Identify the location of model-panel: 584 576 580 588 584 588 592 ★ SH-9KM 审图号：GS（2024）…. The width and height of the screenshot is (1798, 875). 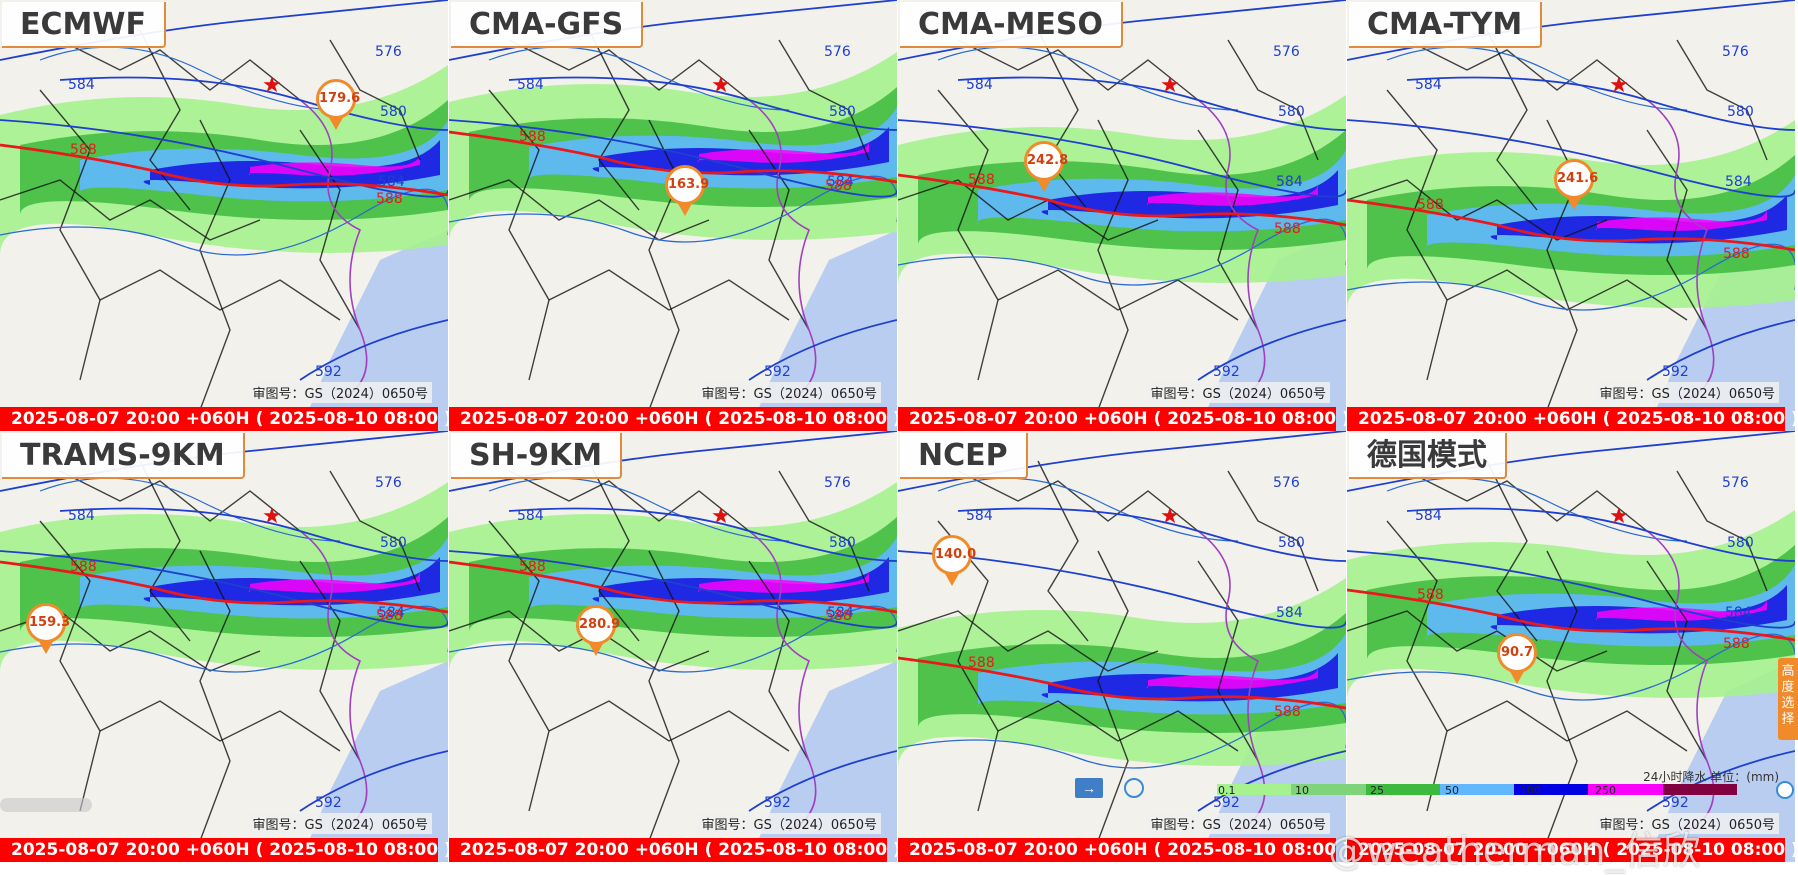
(673, 646).